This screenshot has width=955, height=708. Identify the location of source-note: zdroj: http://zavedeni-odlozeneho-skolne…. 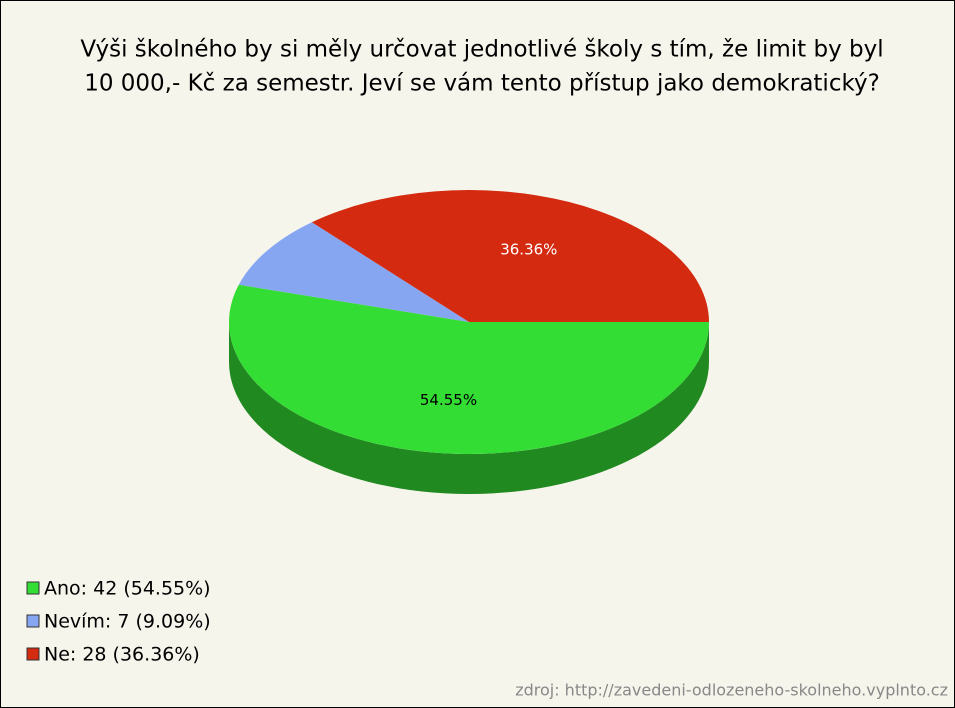
(731, 690).